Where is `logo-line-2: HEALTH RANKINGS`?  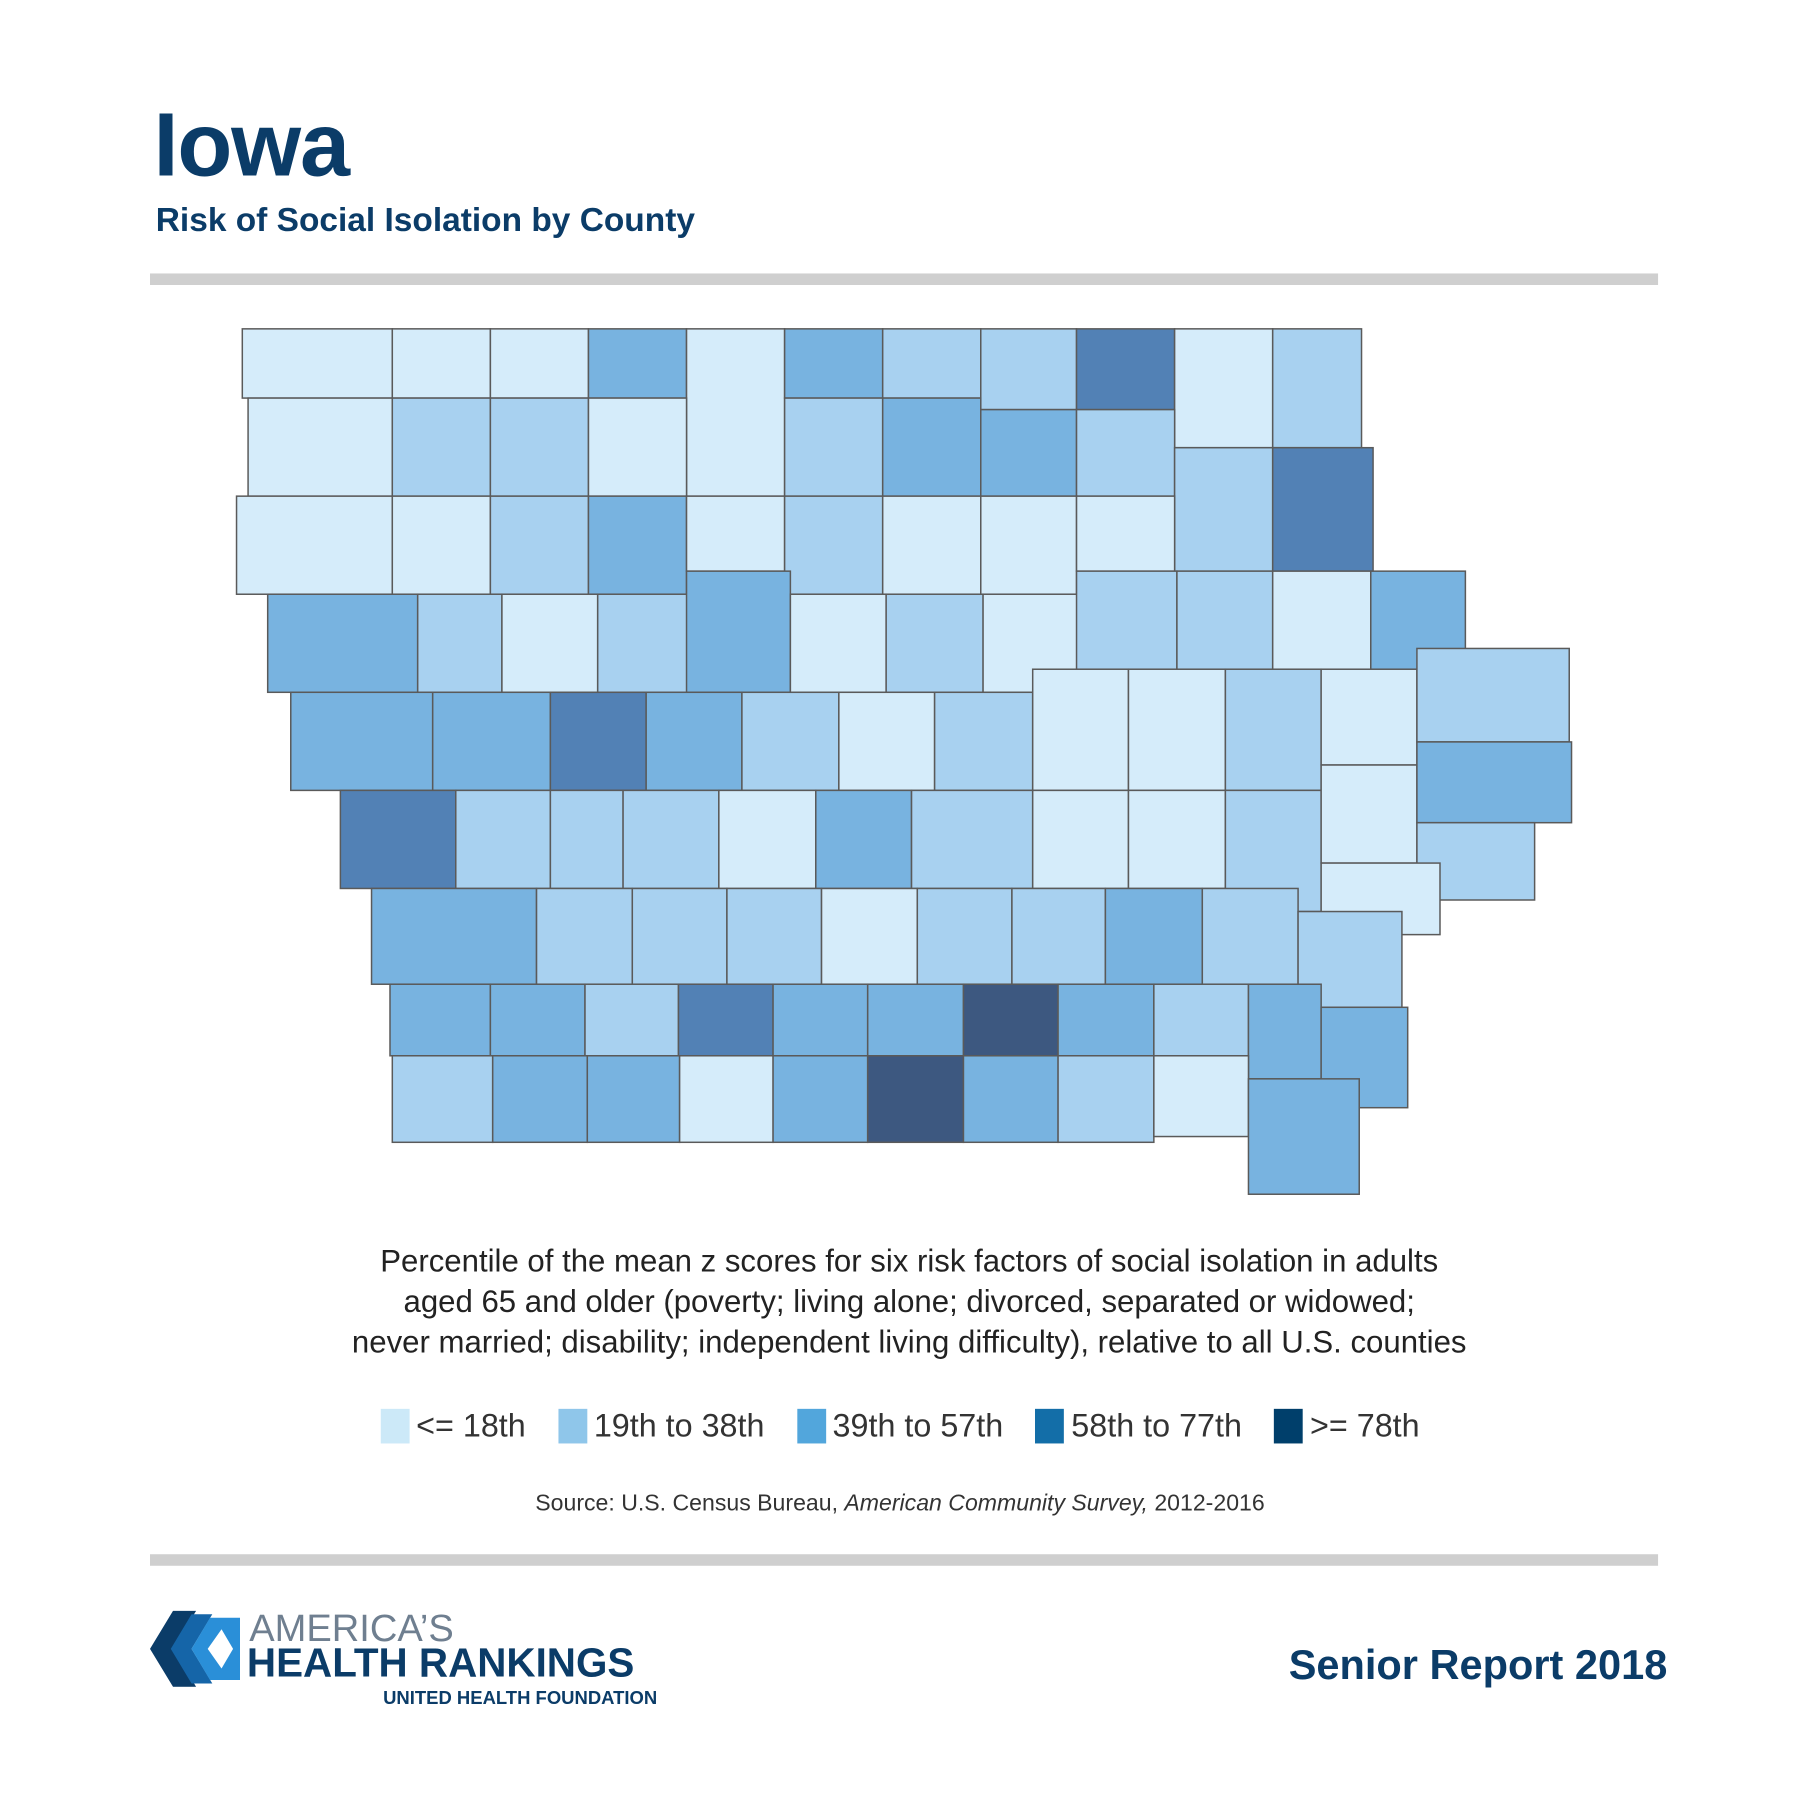
logo-line-2: HEALTH RANKINGS is located at coordinates (440, 1663).